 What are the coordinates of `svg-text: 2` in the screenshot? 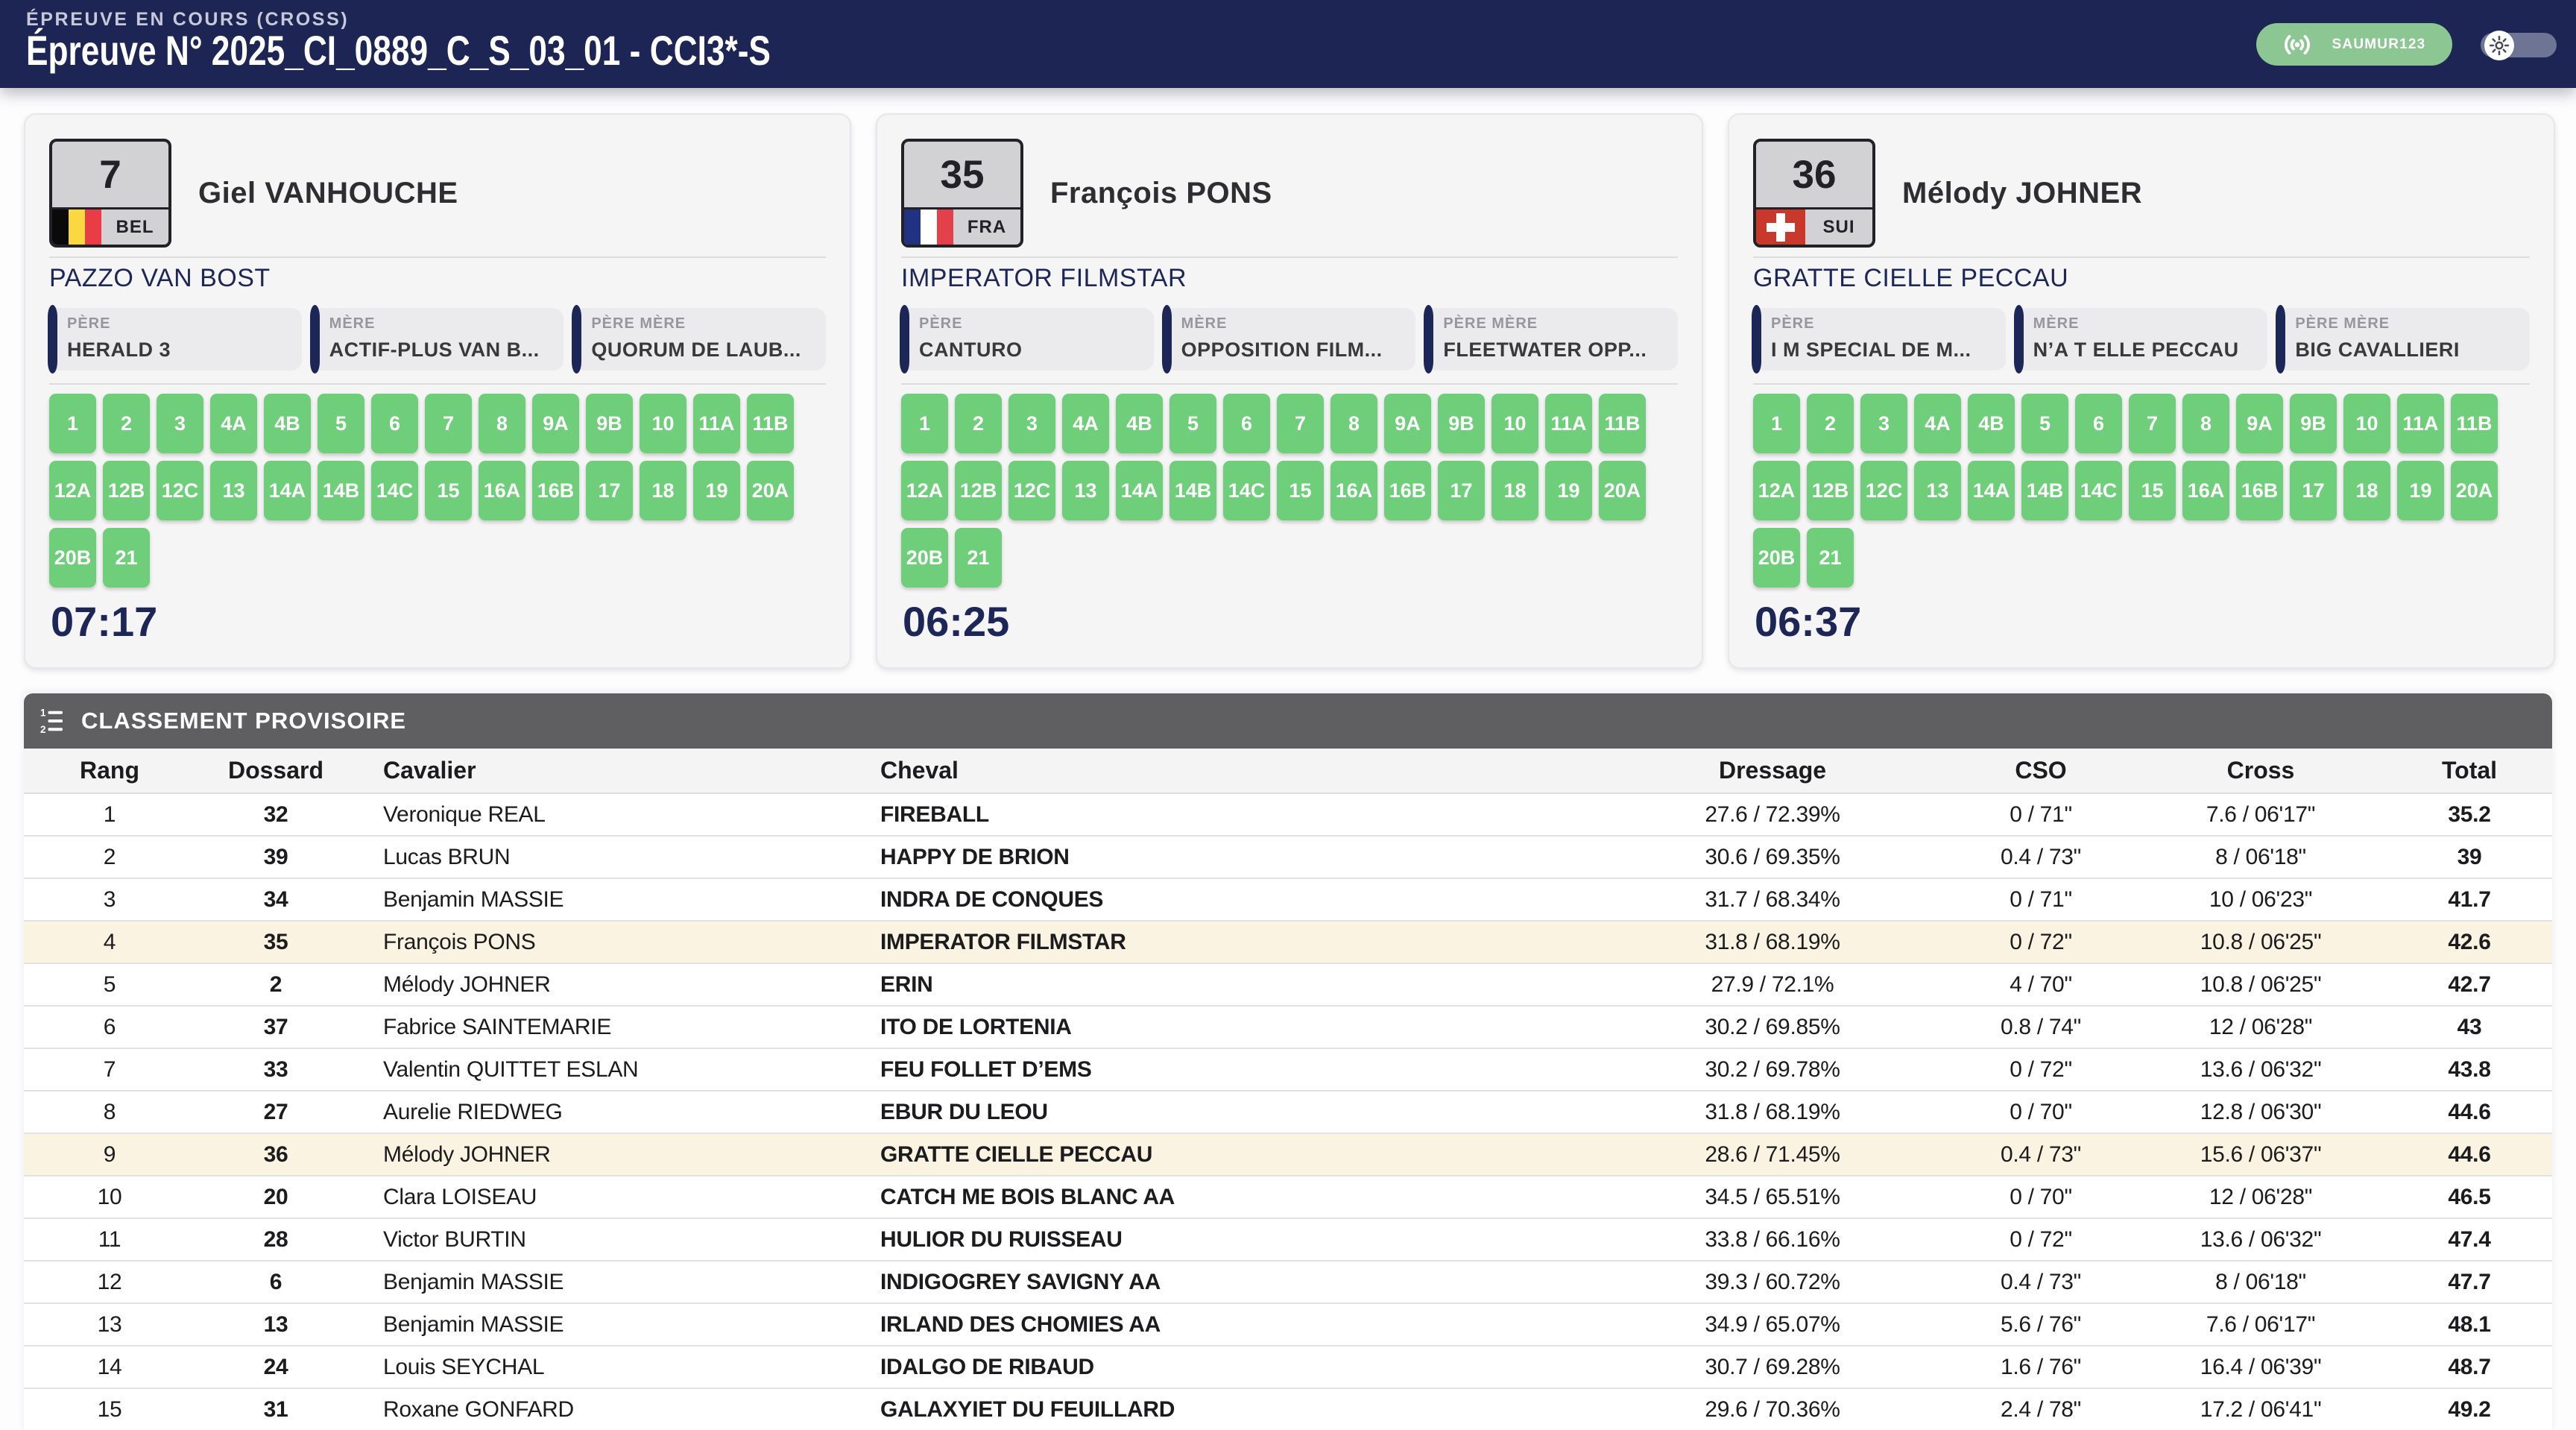 It's located at (43, 729).